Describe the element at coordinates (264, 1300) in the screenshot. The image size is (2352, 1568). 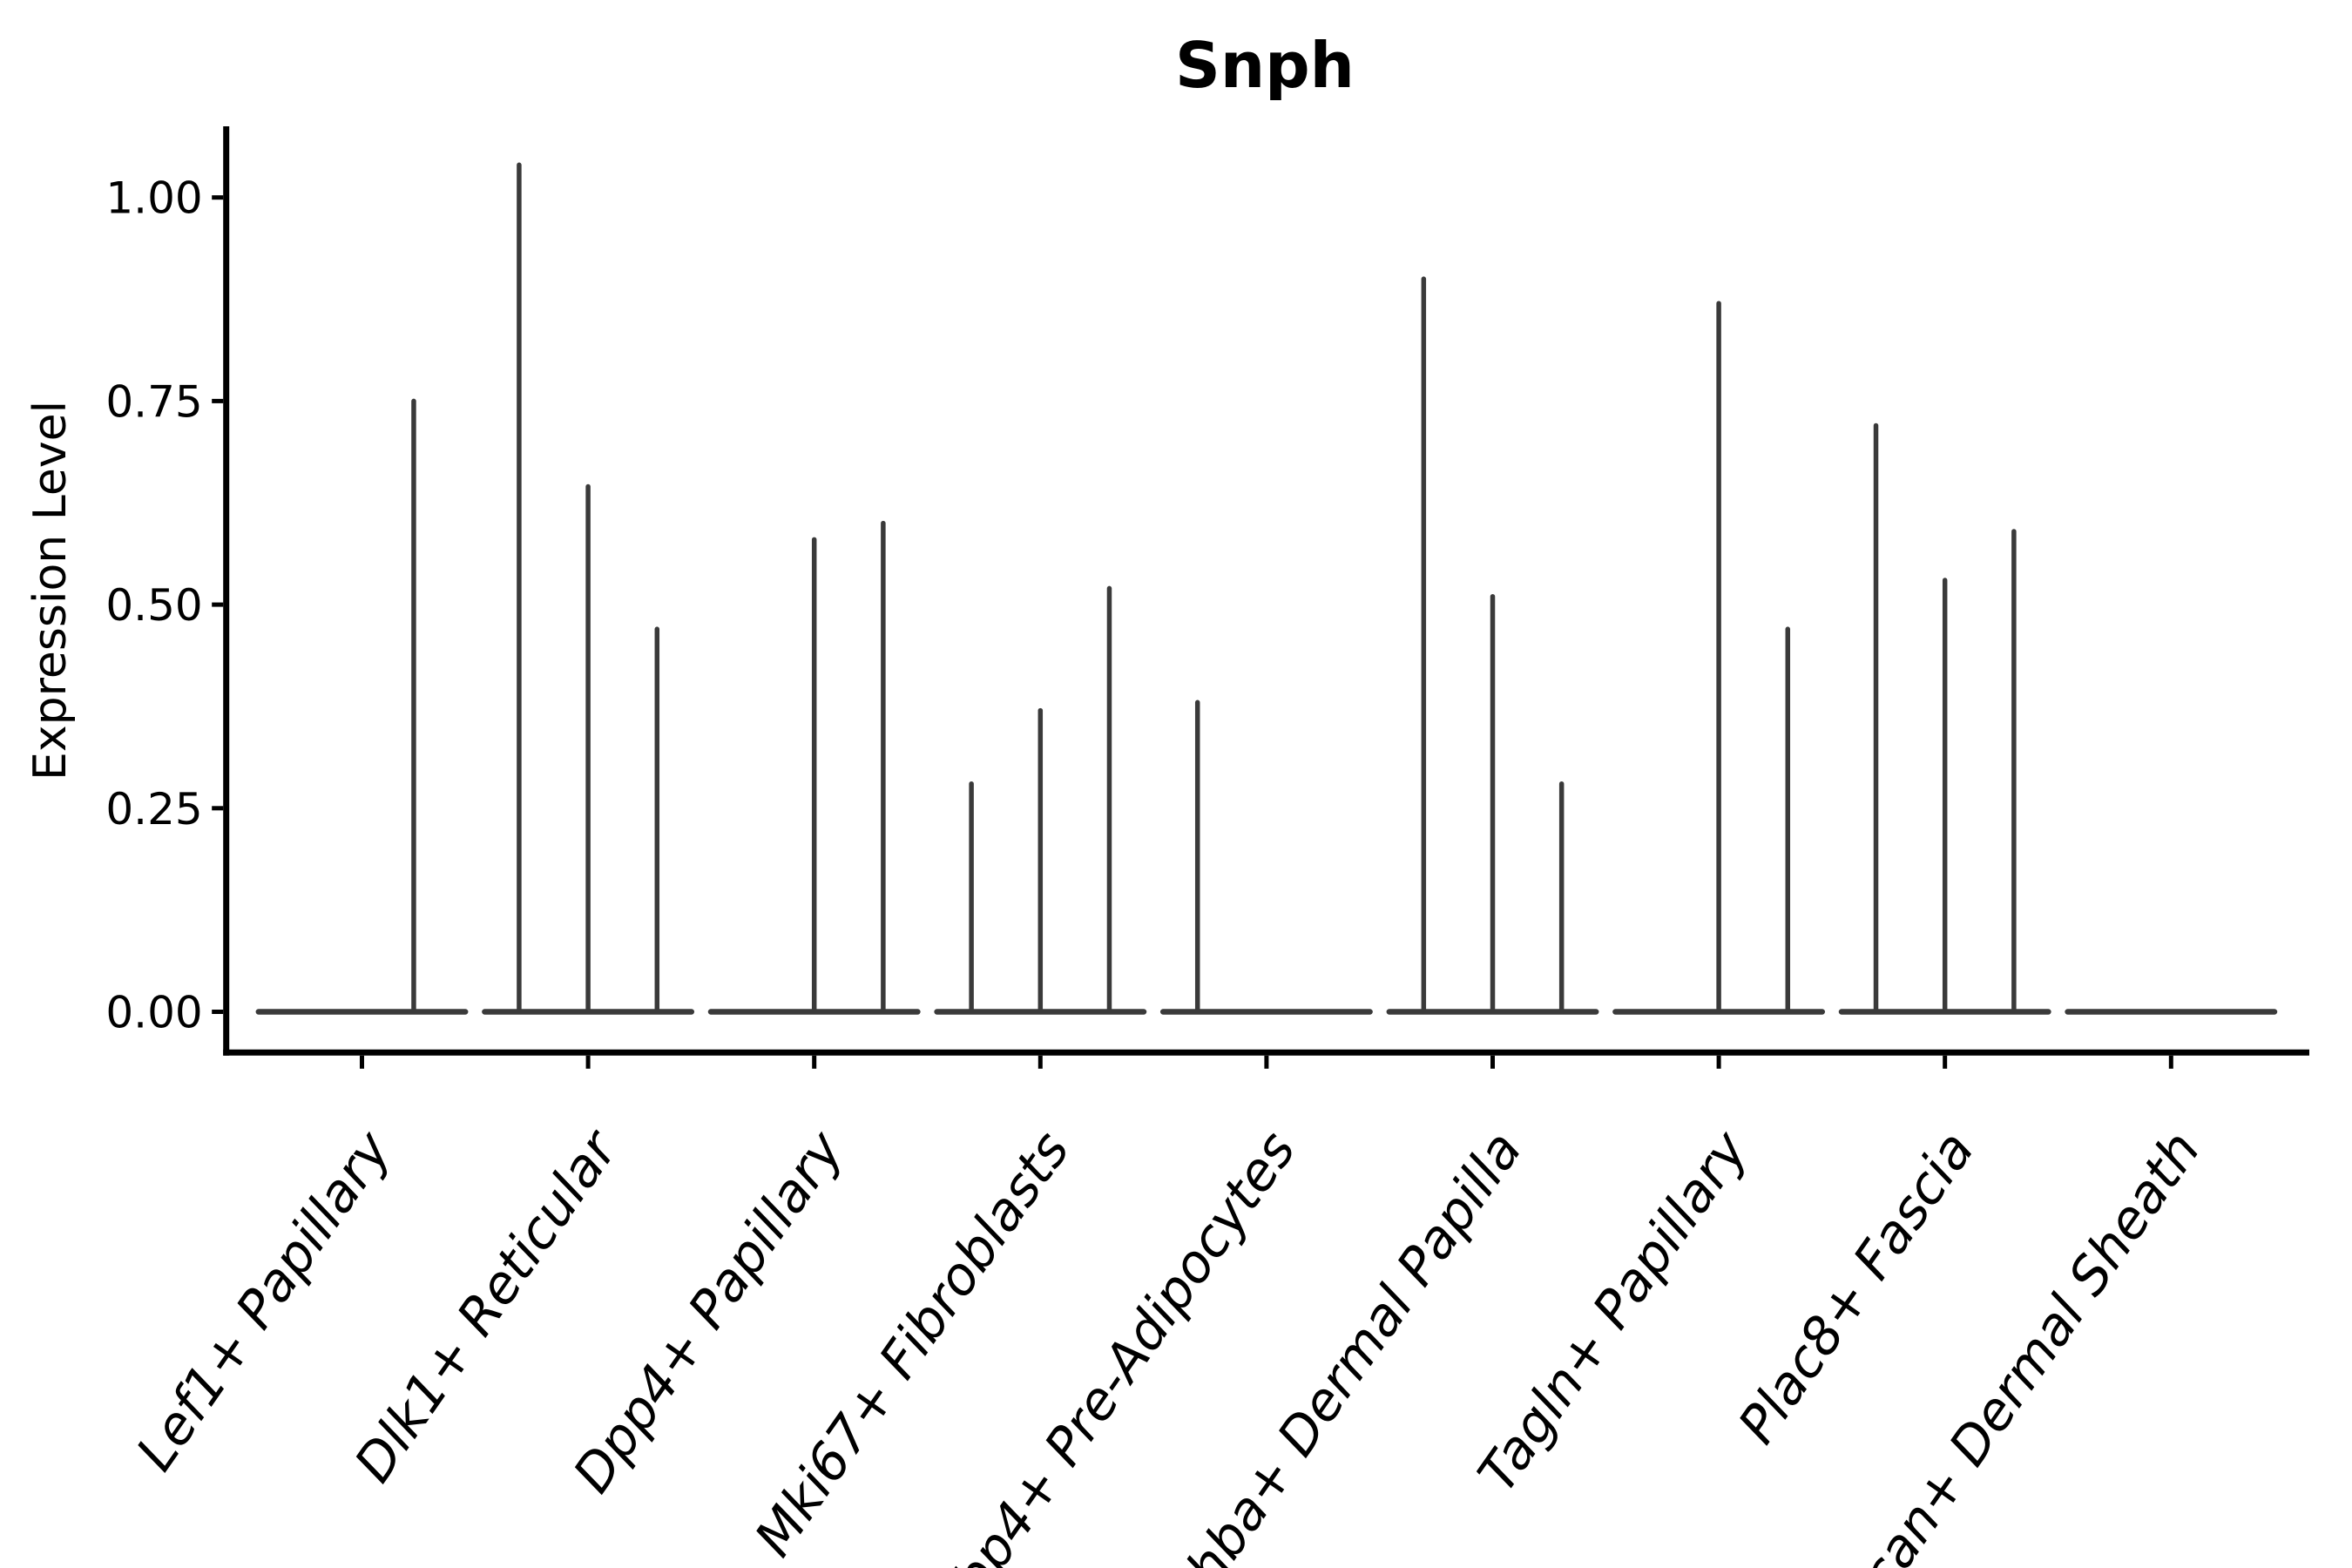
I see `x-tick-label: Lef1+ Papillary` at that location.